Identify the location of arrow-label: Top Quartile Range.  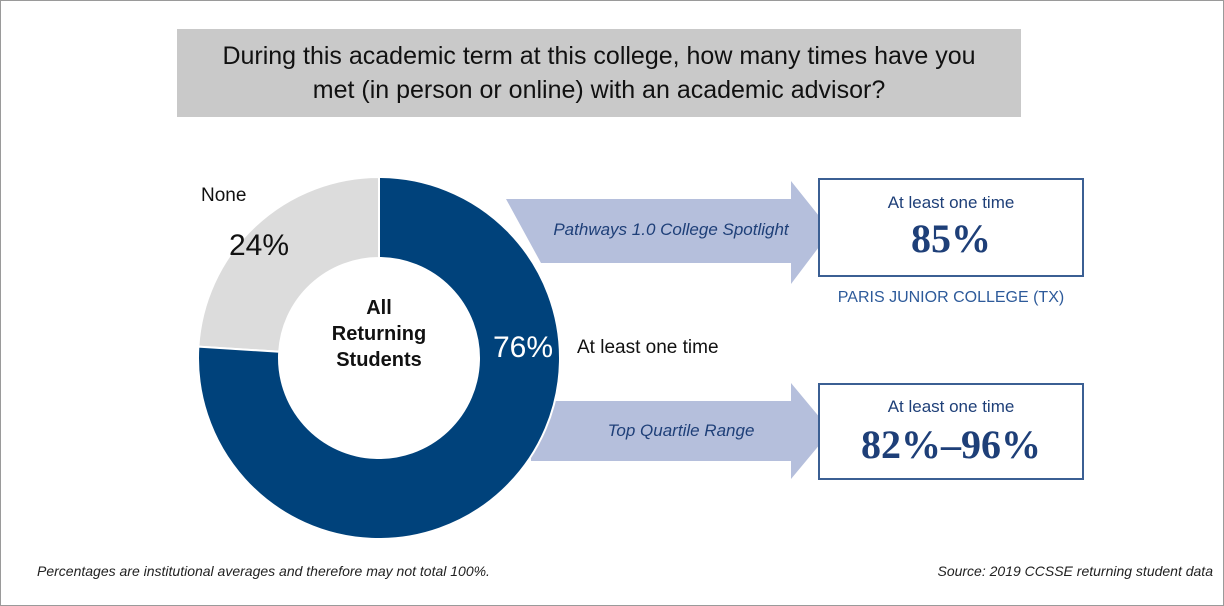
(681, 430).